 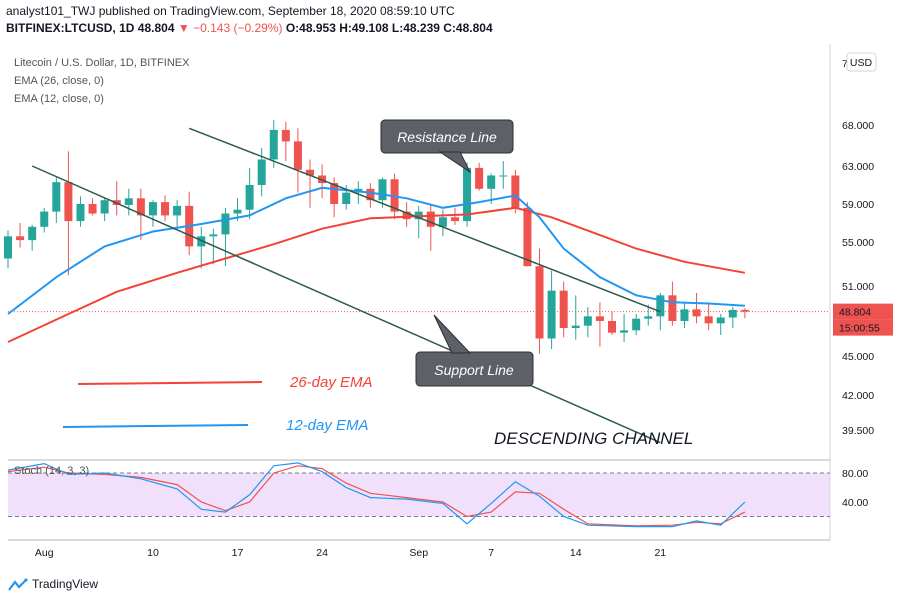 I want to click on price-change: −0.143 (−0.29%), so click(x=238, y=28).